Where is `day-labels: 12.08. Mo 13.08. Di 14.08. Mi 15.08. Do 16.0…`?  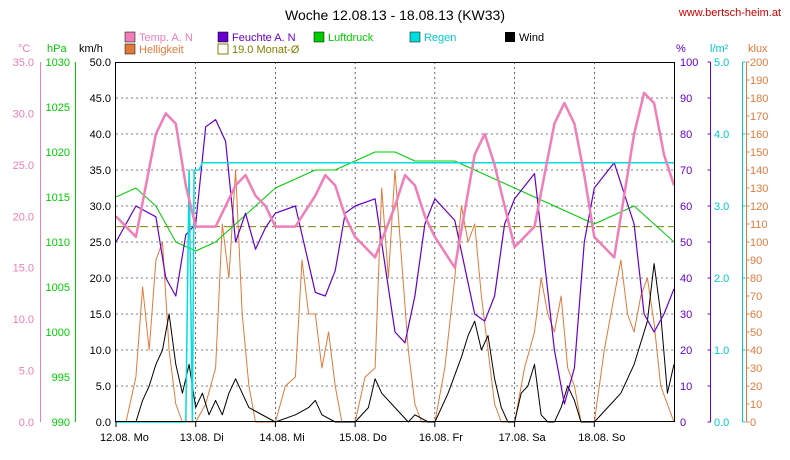 day-labels: 12.08. Mo 13.08. Di 14.08. Mi 15.08. Do 16.0… is located at coordinates (362, 433).